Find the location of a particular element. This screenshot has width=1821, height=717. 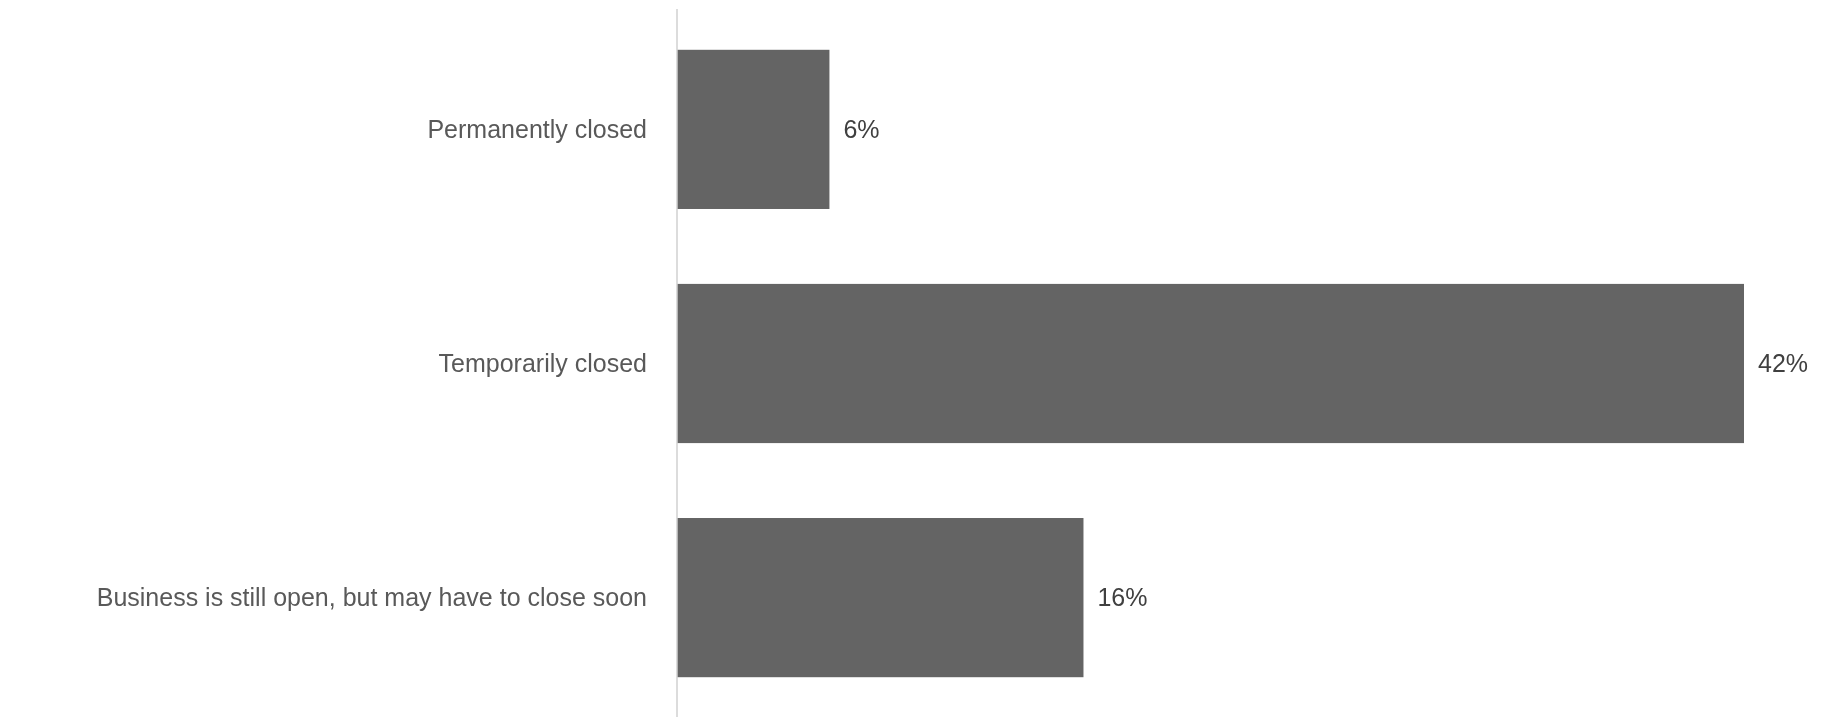

y-tick-label: Temporarily closed is located at coordinates (542, 363).